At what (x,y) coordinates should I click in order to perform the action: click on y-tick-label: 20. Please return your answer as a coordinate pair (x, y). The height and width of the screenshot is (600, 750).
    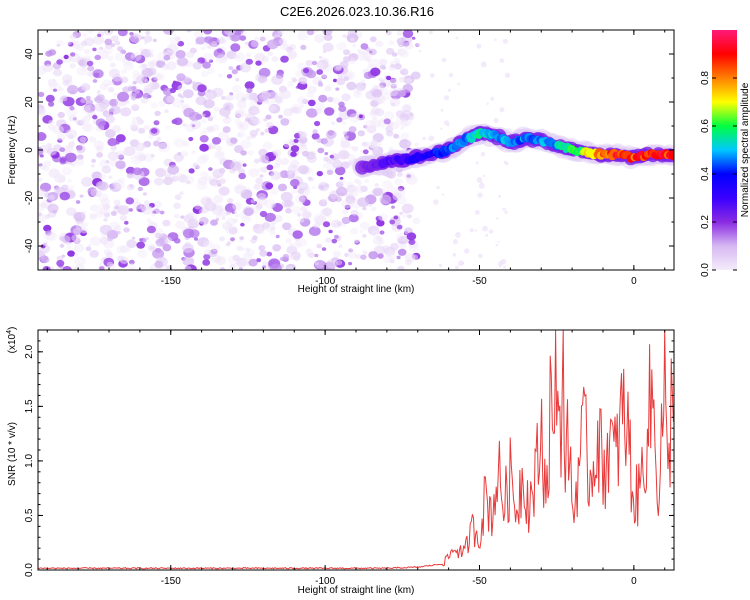
    Looking at the image, I should click on (29, 102).